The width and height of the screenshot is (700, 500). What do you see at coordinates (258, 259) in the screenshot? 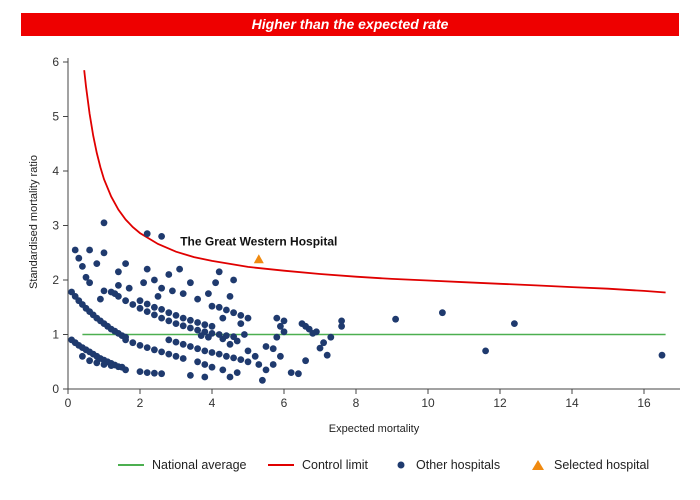
I see `selected-hospital-marker` at bounding box center [258, 259].